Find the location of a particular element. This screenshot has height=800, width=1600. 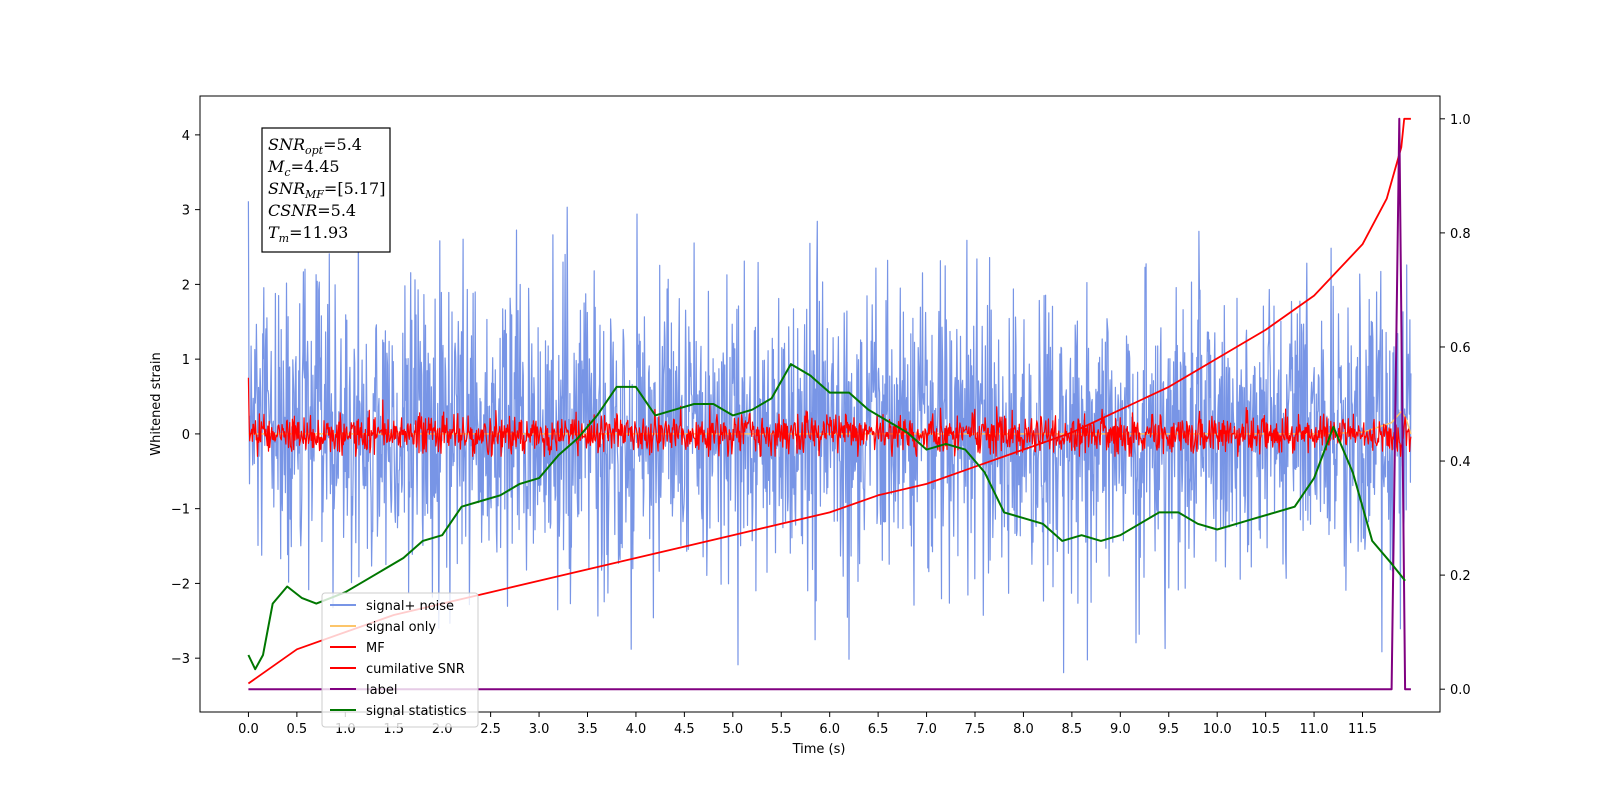

y2-tick-label: 0.2 is located at coordinates (1460, 576).